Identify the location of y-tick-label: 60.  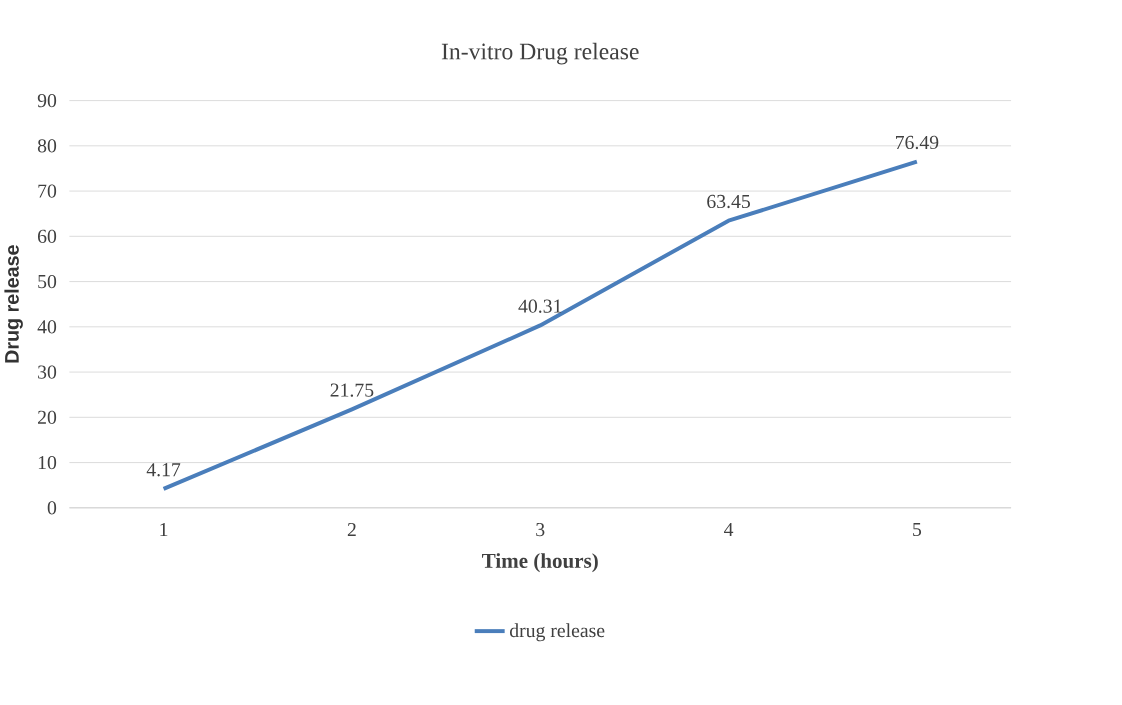
(47, 236).